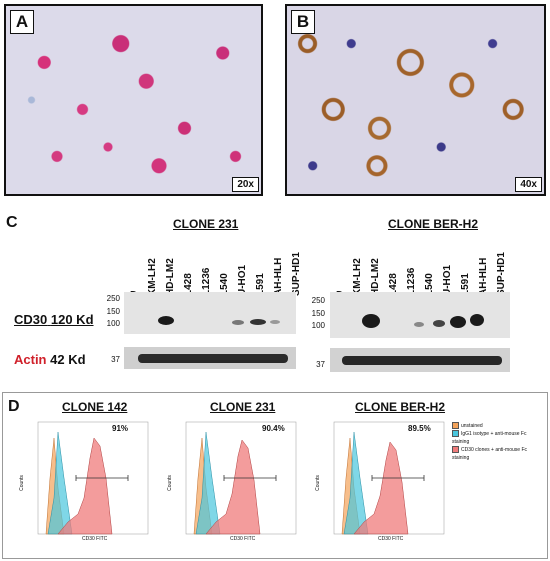  What do you see at coordinates (21, 483) in the screenshot?
I see `flow-ylabel-clone-142: Counts` at bounding box center [21, 483].